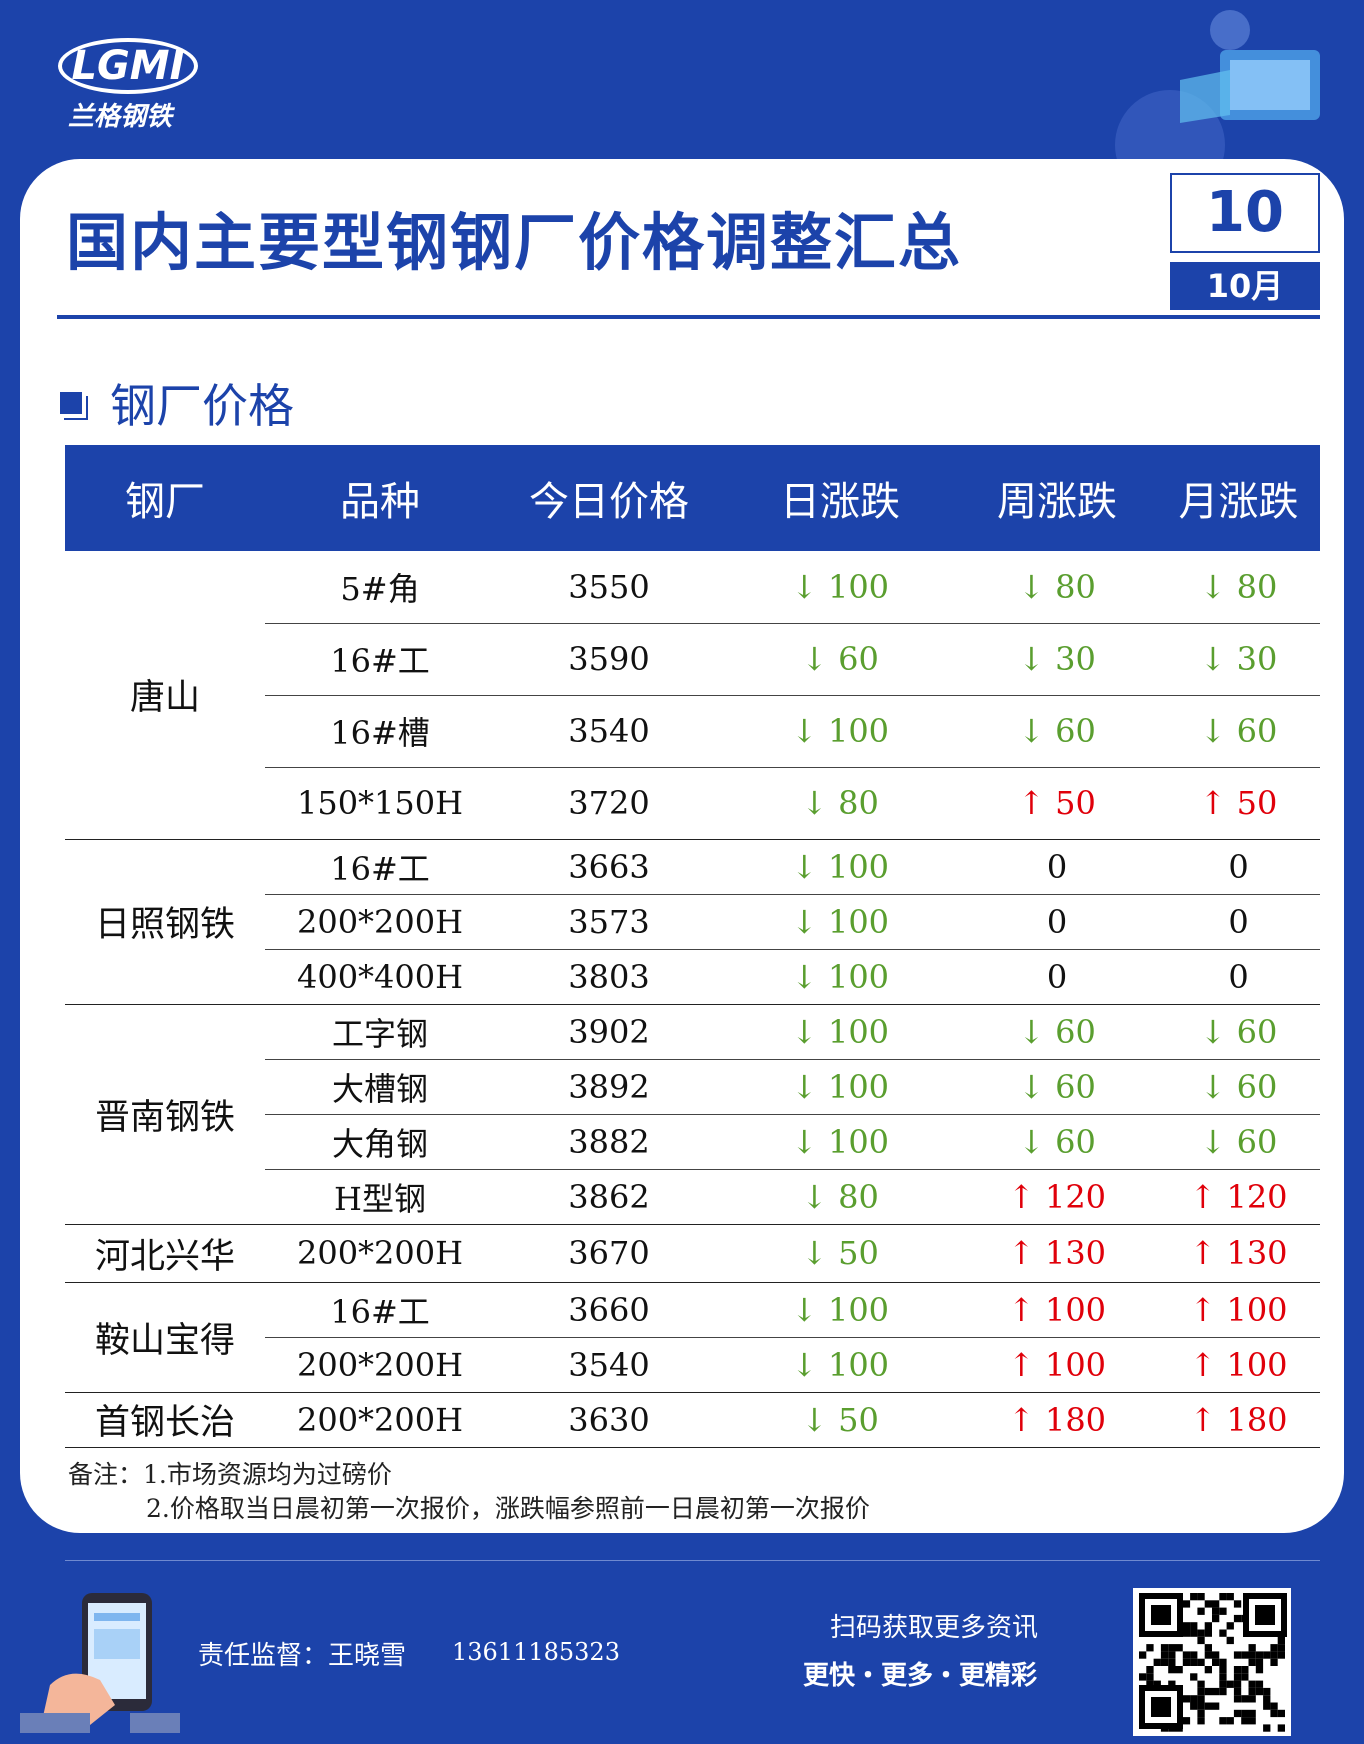 This screenshot has height=1744, width=1364. What do you see at coordinates (1057, 1310) in the screenshot?
I see `week-change: ↑ 100` at bounding box center [1057, 1310].